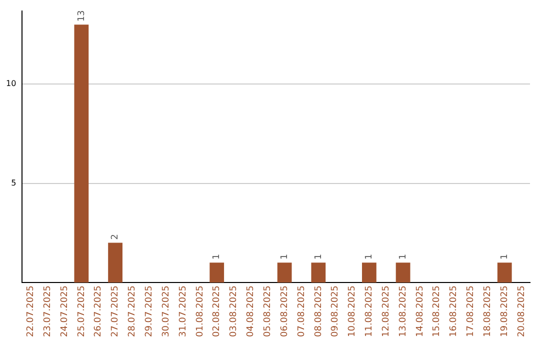  Describe the element at coordinates (81, 16) in the screenshot. I see `data-label: 13` at that location.